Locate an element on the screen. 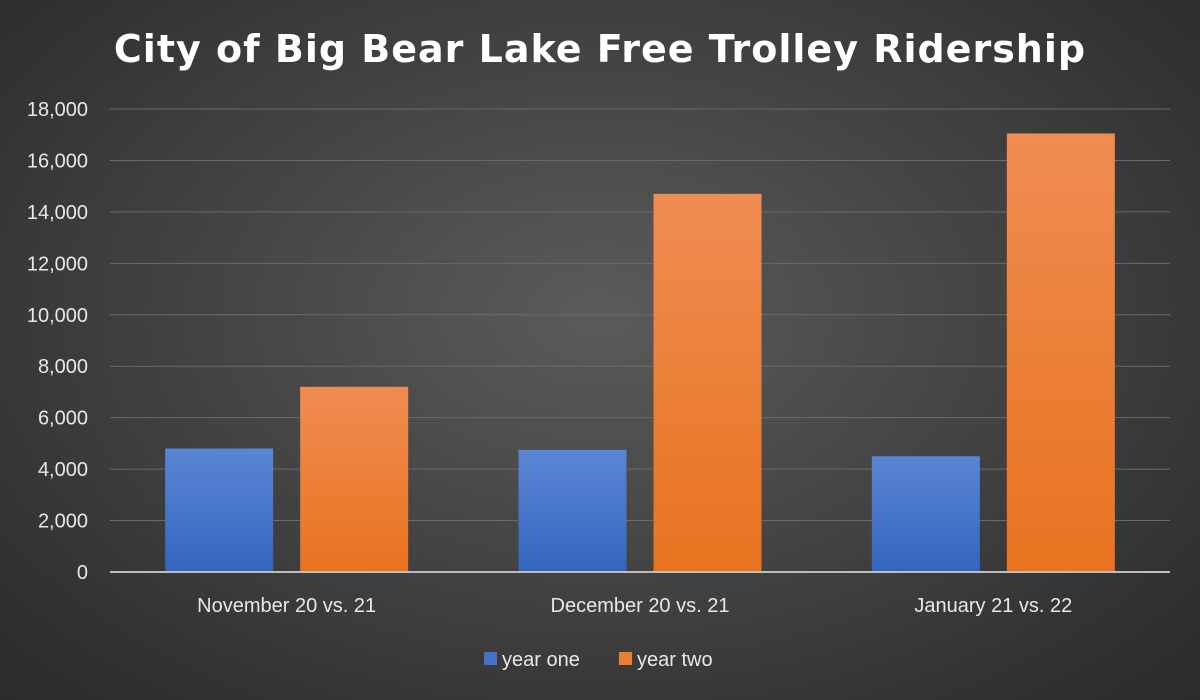 Image resolution: width=1200 pixels, height=700 pixels. y-tick-label: 14,000 is located at coordinates (57, 213).